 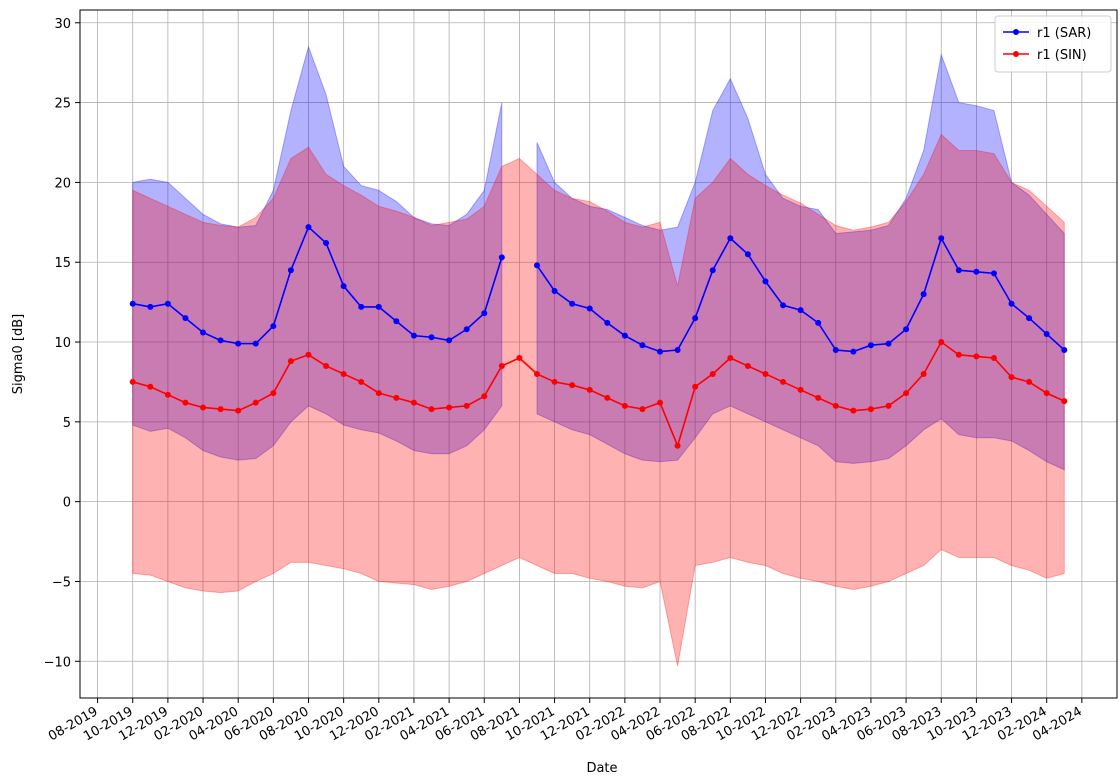 I want to click on legend-box, so click(x=1053, y=44).